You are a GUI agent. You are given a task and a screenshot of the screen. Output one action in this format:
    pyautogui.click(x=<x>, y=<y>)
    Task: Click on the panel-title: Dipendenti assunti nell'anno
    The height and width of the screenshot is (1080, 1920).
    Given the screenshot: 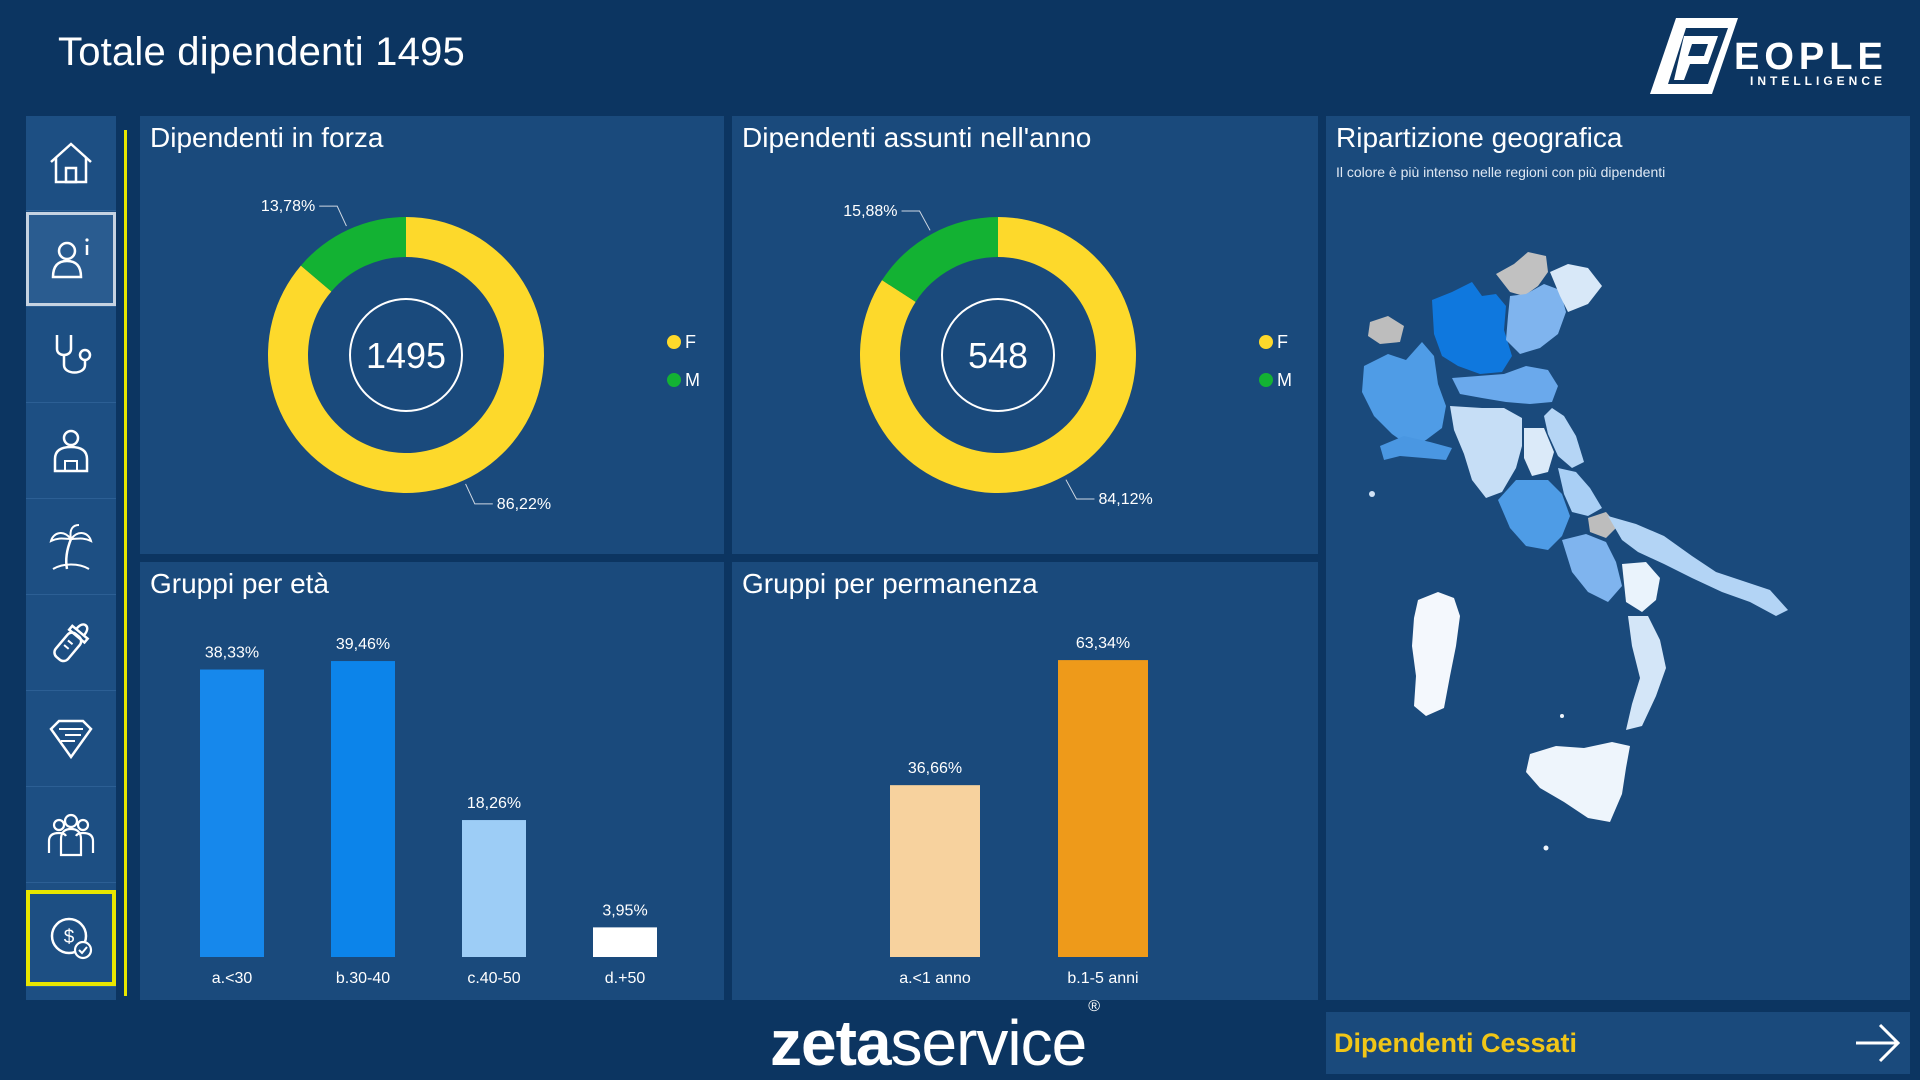 What is the action you would take?
    pyautogui.click(x=917, y=137)
    